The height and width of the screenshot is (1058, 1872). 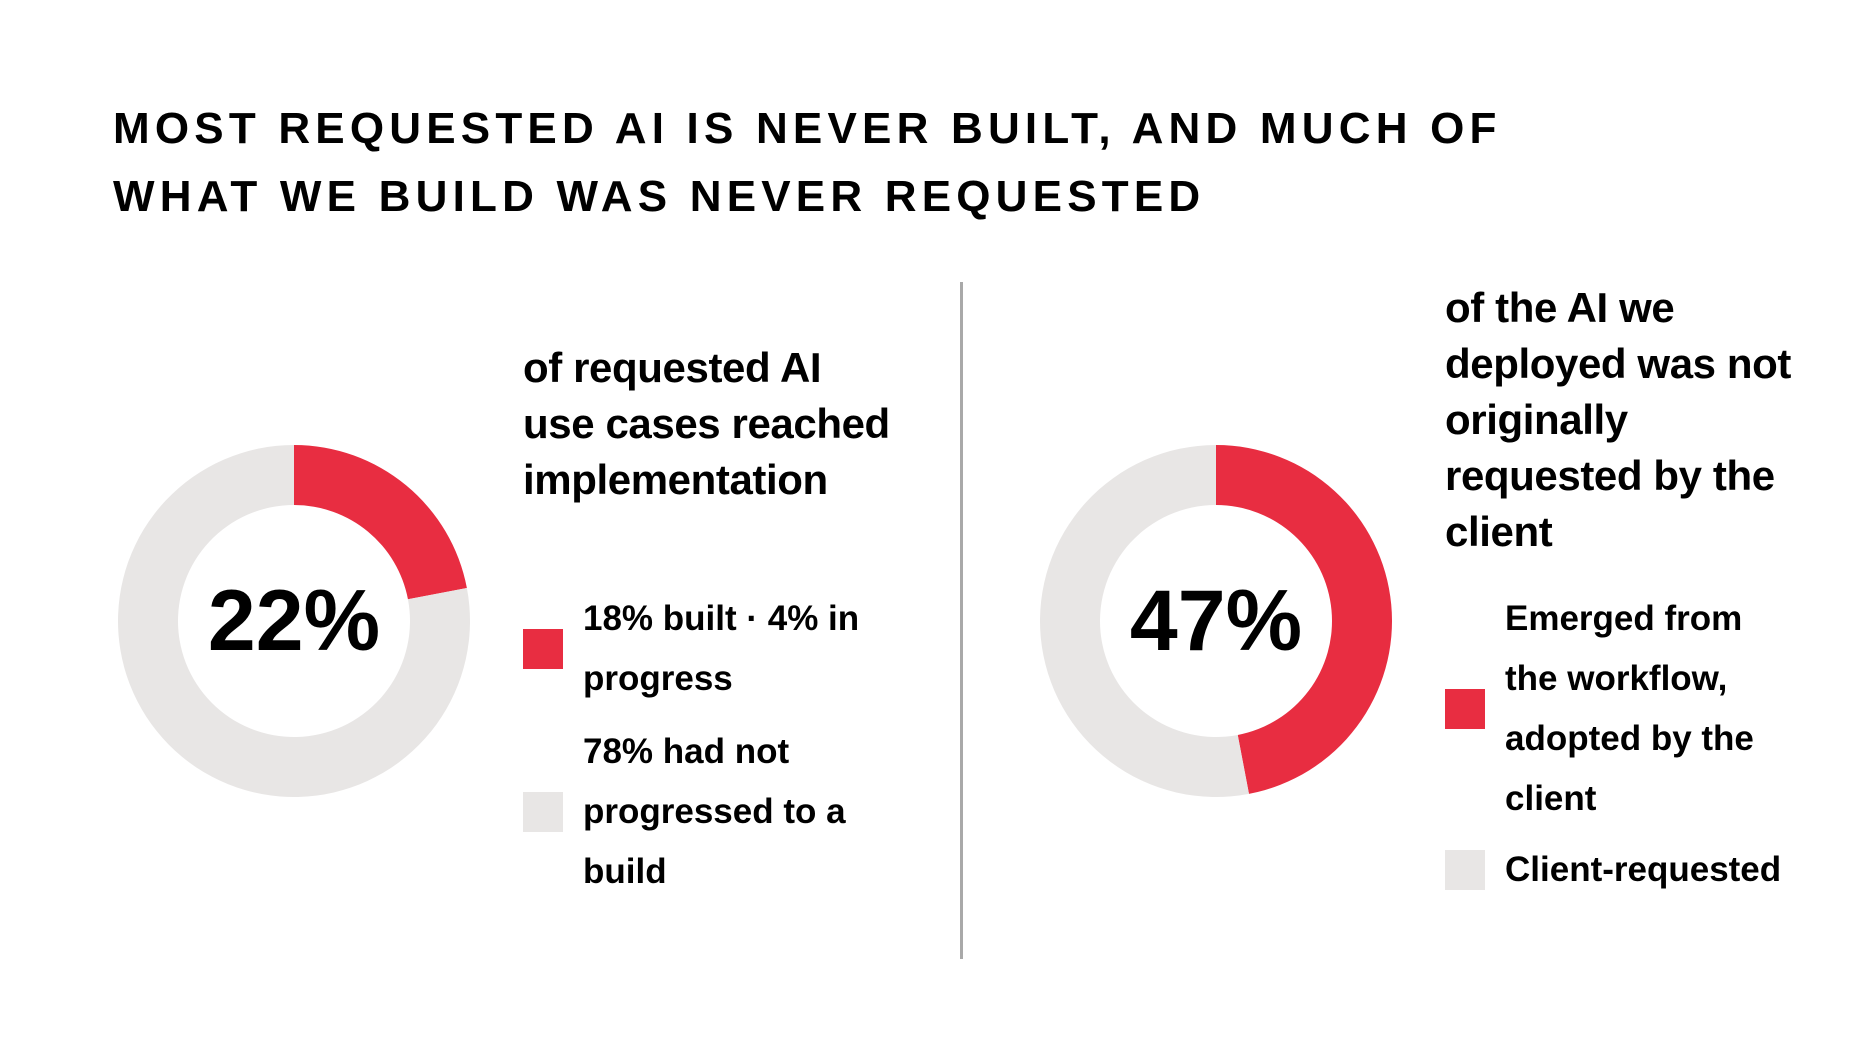 I want to click on legend-item-client-requested: Client-requested, so click(x=1620, y=870).